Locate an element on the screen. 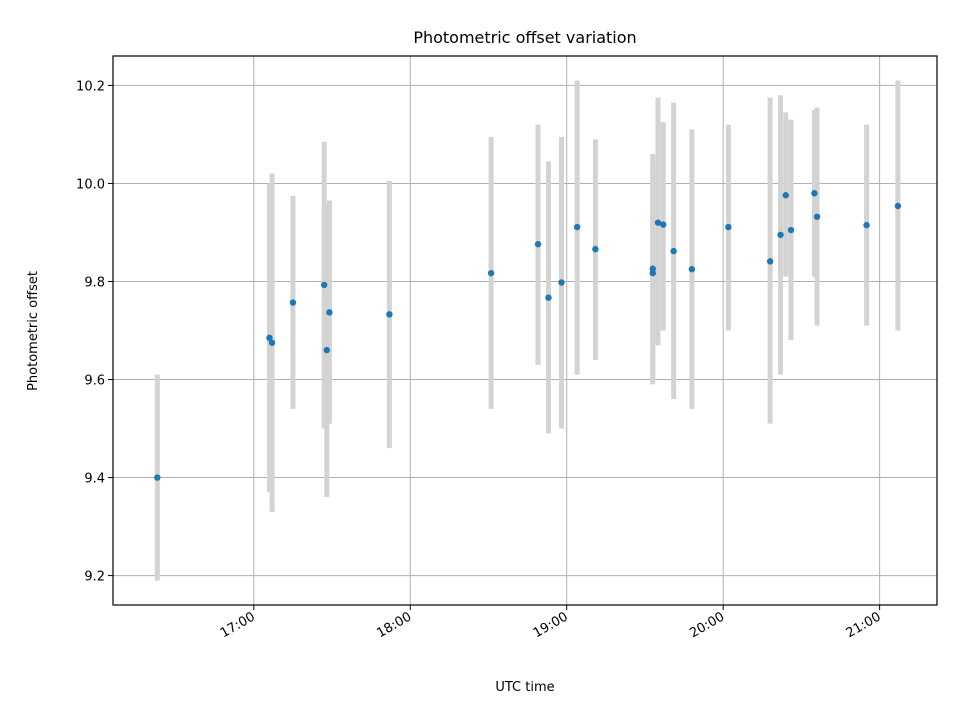 The height and width of the screenshot is (720, 960). chart-title: Photometric offset variation is located at coordinates (524, 37).